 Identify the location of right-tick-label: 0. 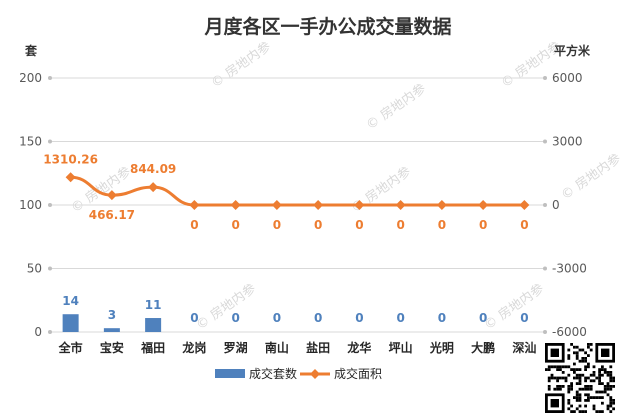
(556, 205).